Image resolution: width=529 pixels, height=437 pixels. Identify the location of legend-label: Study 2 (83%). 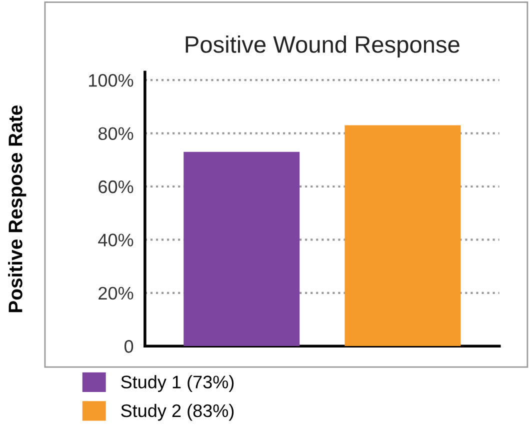
(177, 412).